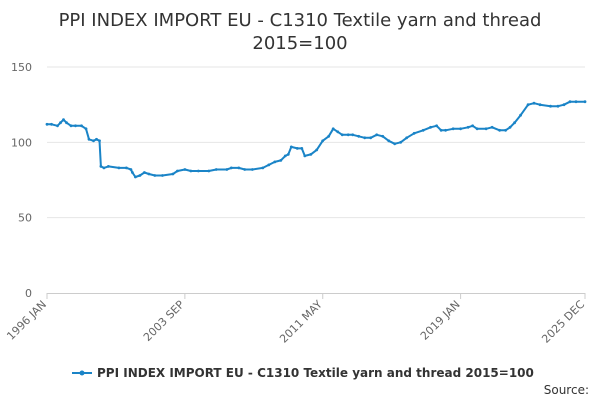 Image resolution: width=600 pixels, height=400 pixels. Describe the element at coordinates (440, 320) in the screenshot. I see `x-tick-label: 2019 JAN` at that location.